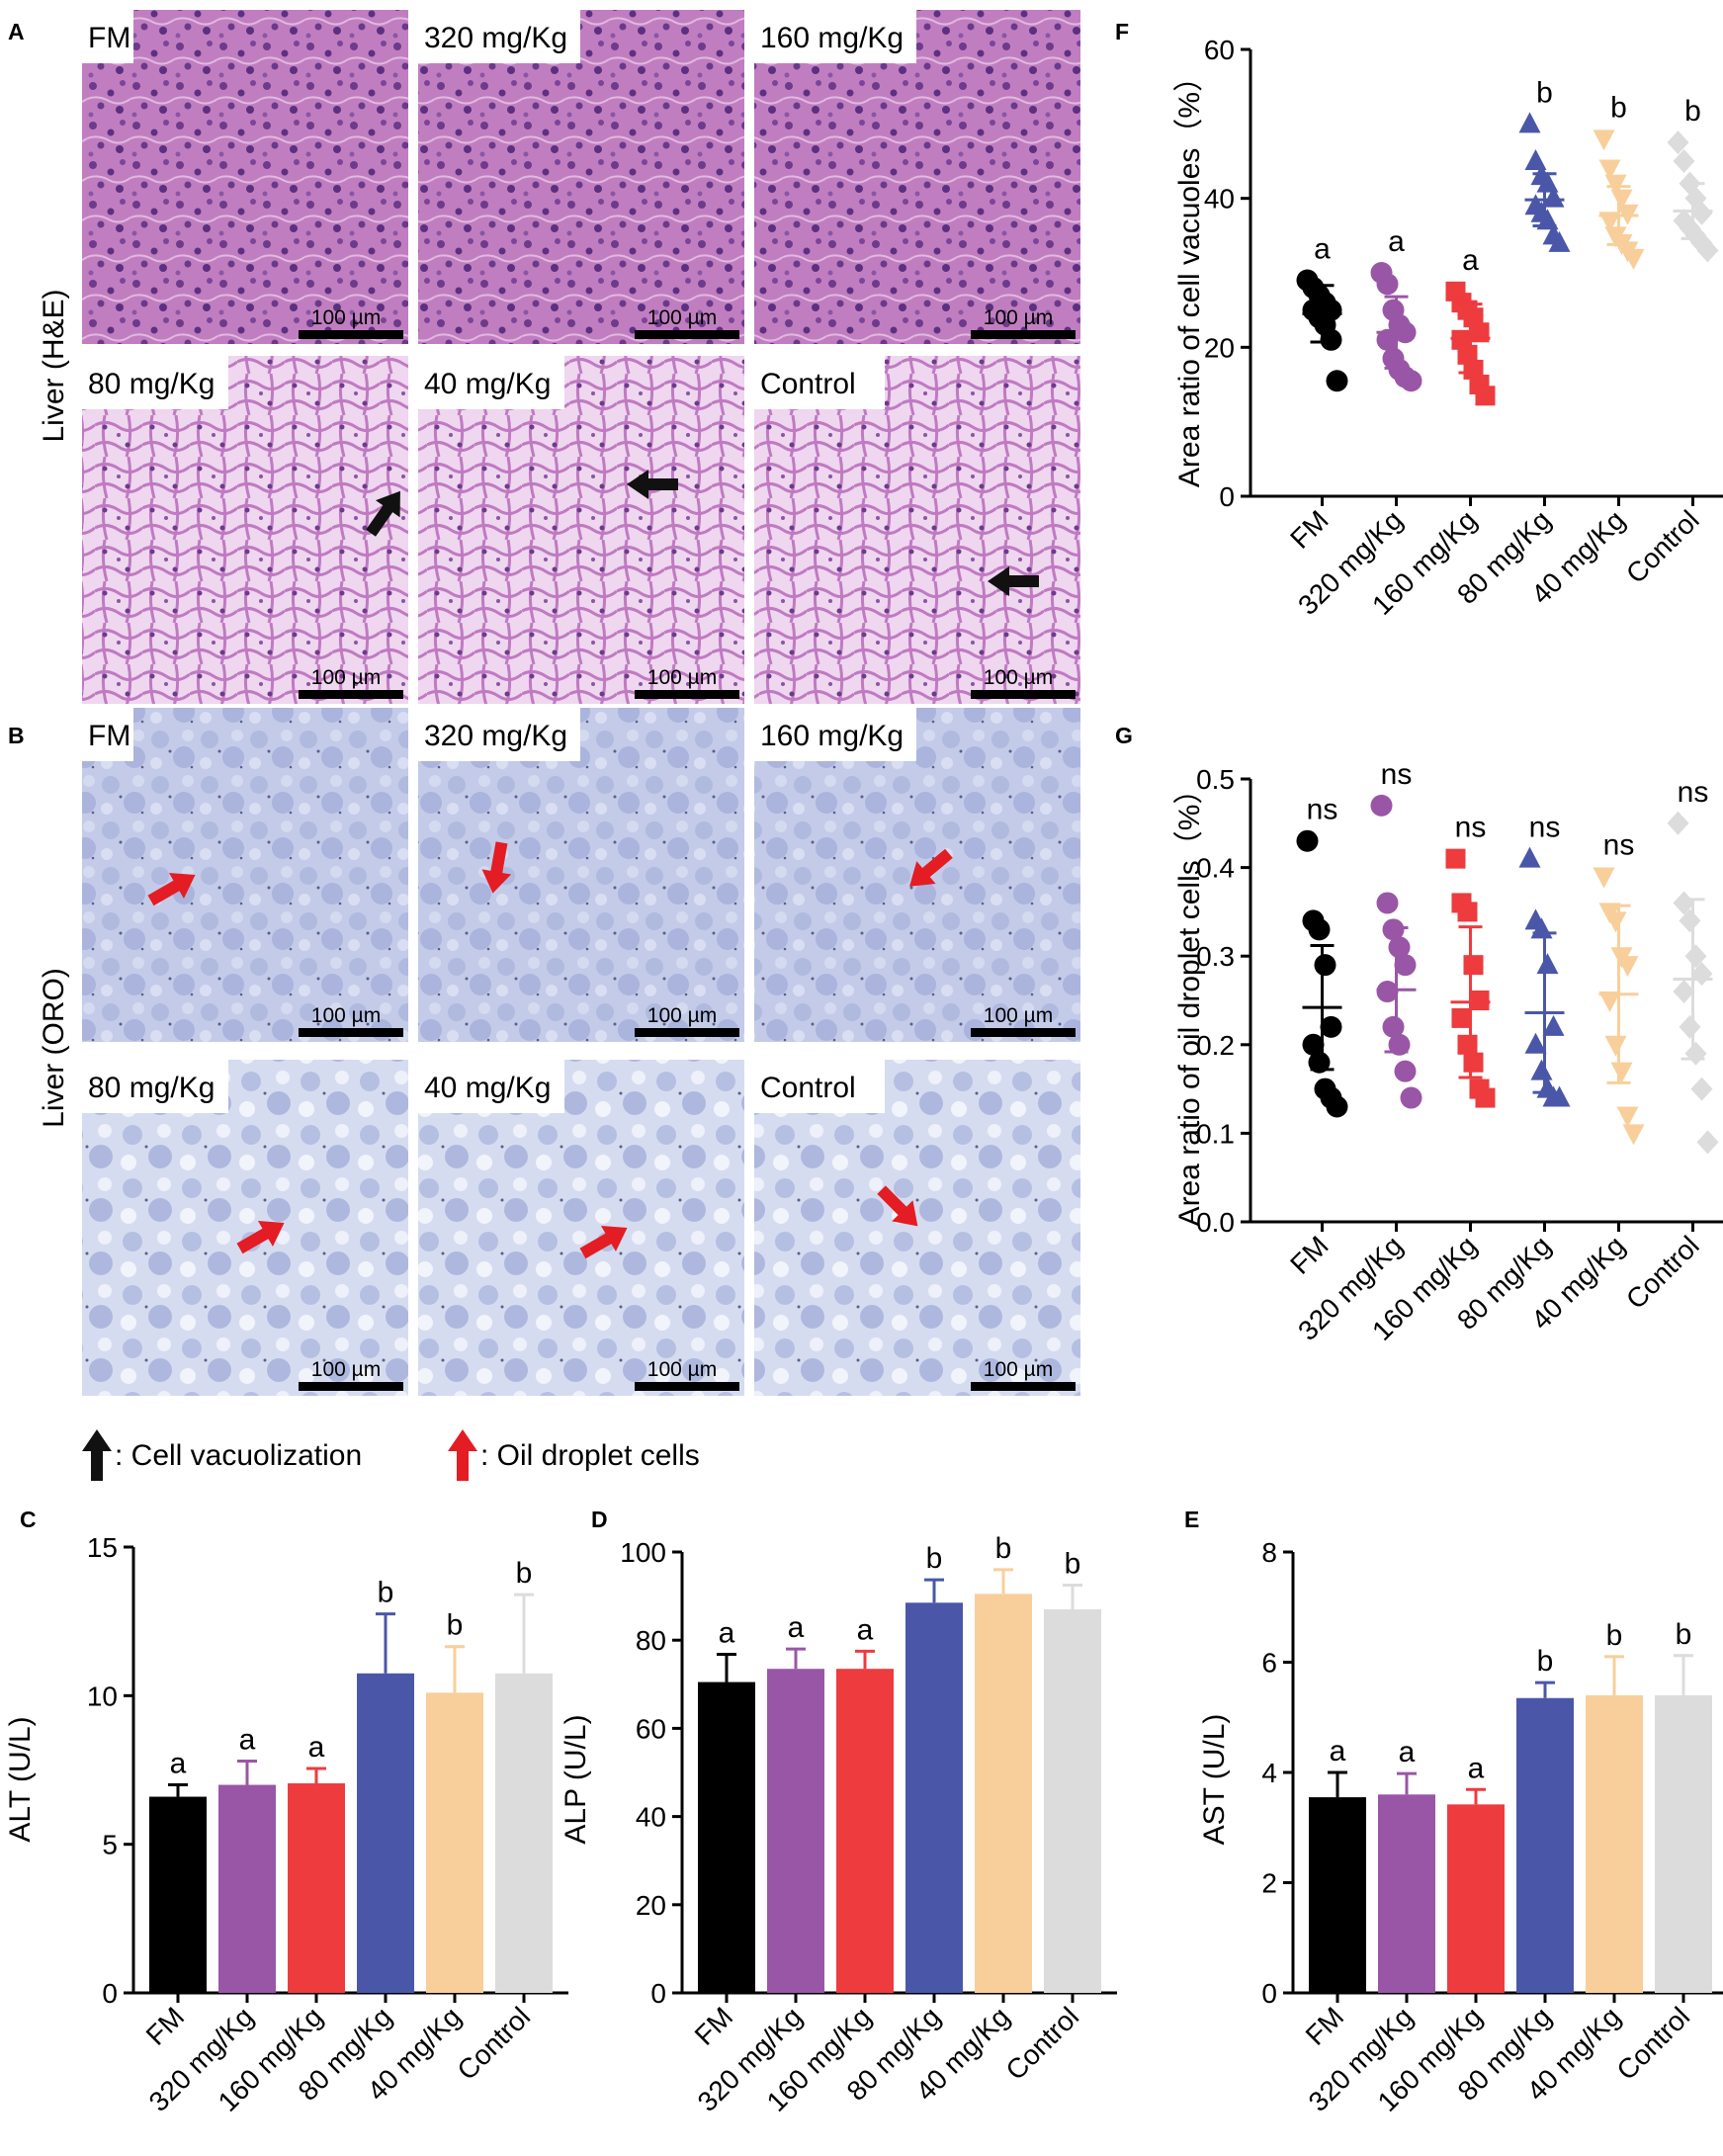 The height and width of the screenshot is (2156, 1723). I want to click on y-tick-label: 80, so click(651, 1640).